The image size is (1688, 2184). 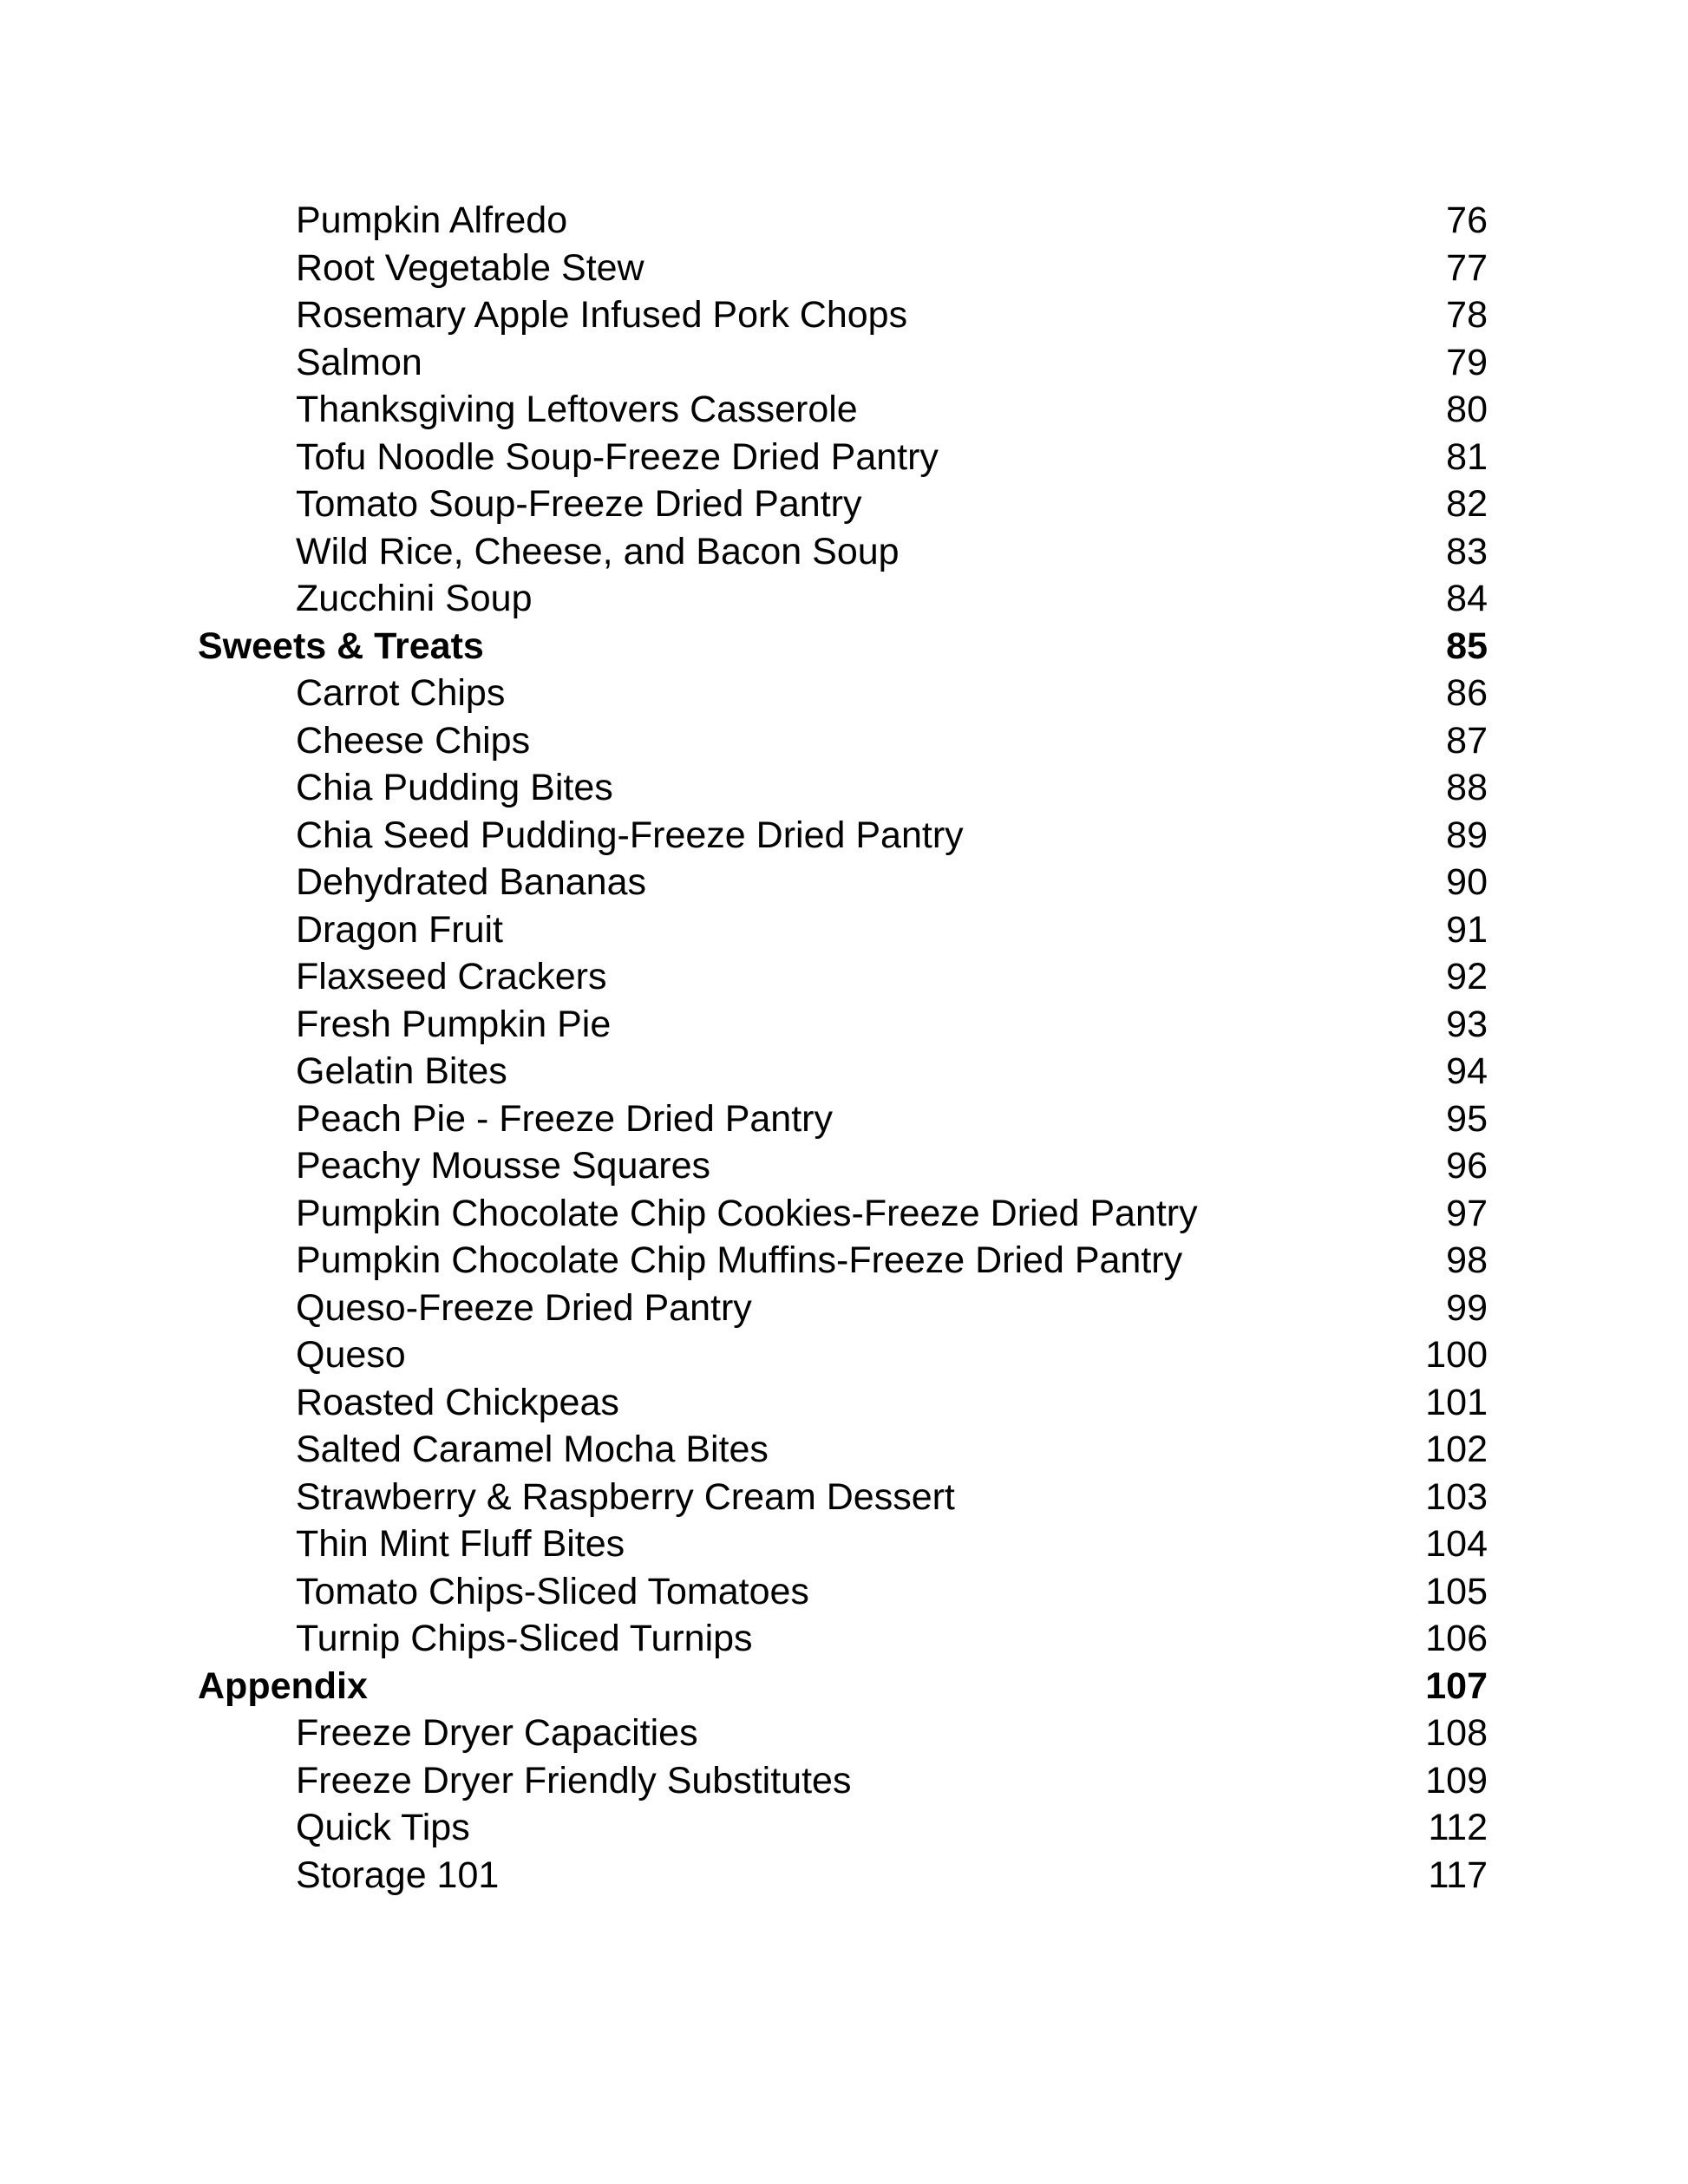 I want to click on toc-entry: Wild Rice, Cheese, and Bacon Soup 83, so click(x=744, y=552).